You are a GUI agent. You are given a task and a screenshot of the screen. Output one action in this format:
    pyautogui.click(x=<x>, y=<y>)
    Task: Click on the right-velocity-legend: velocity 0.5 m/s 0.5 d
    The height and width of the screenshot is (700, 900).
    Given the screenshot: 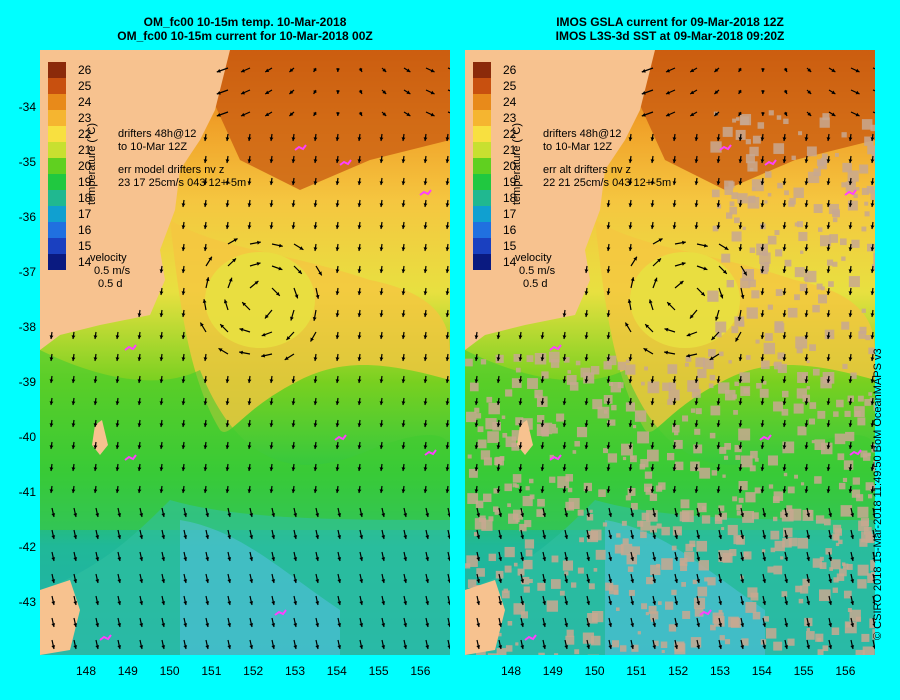 What is the action you would take?
    pyautogui.click(x=535, y=271)
    